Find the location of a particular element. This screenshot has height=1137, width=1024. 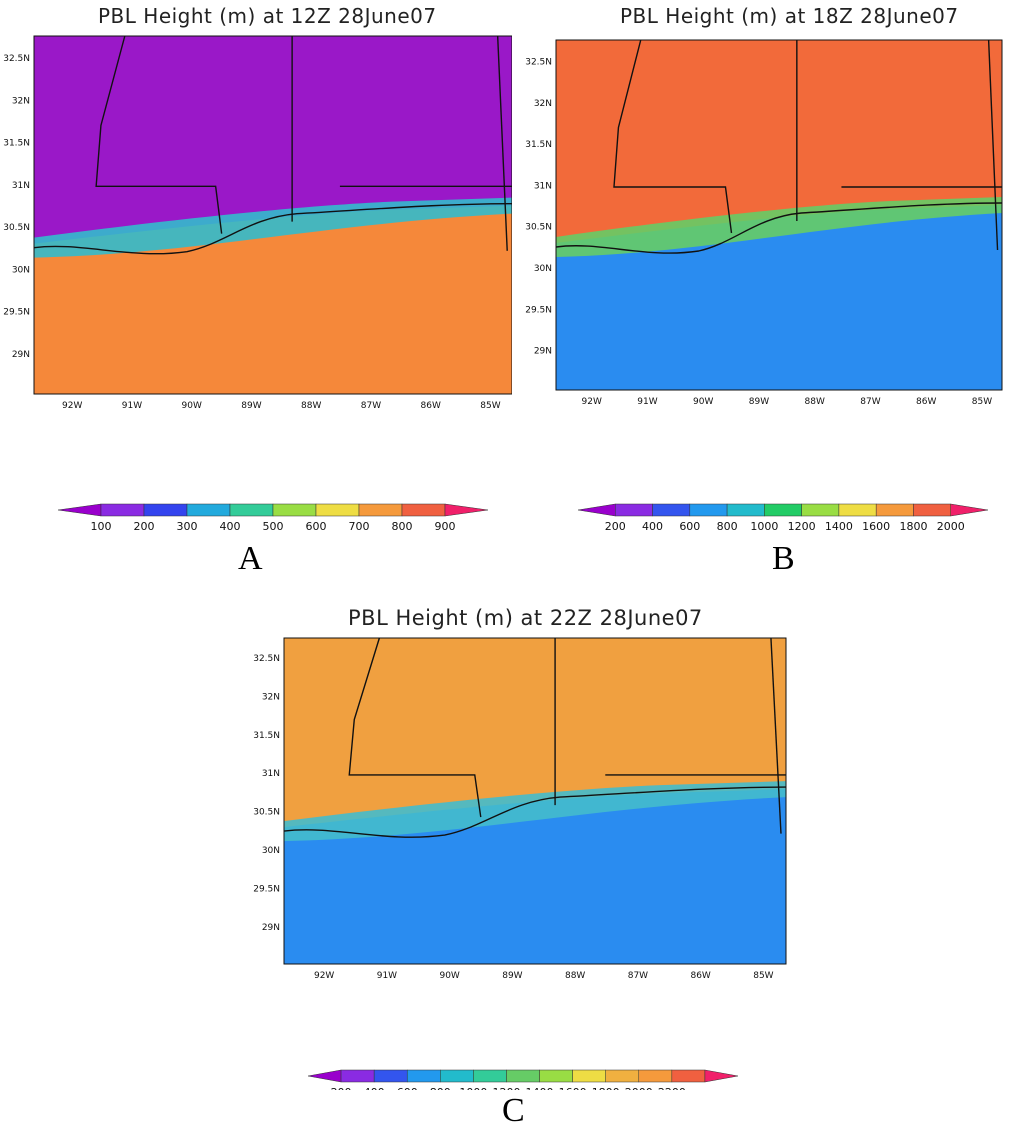

panel-title: PBL Height (m) at 18Z 28June07 is located at coordinates (789, 16).